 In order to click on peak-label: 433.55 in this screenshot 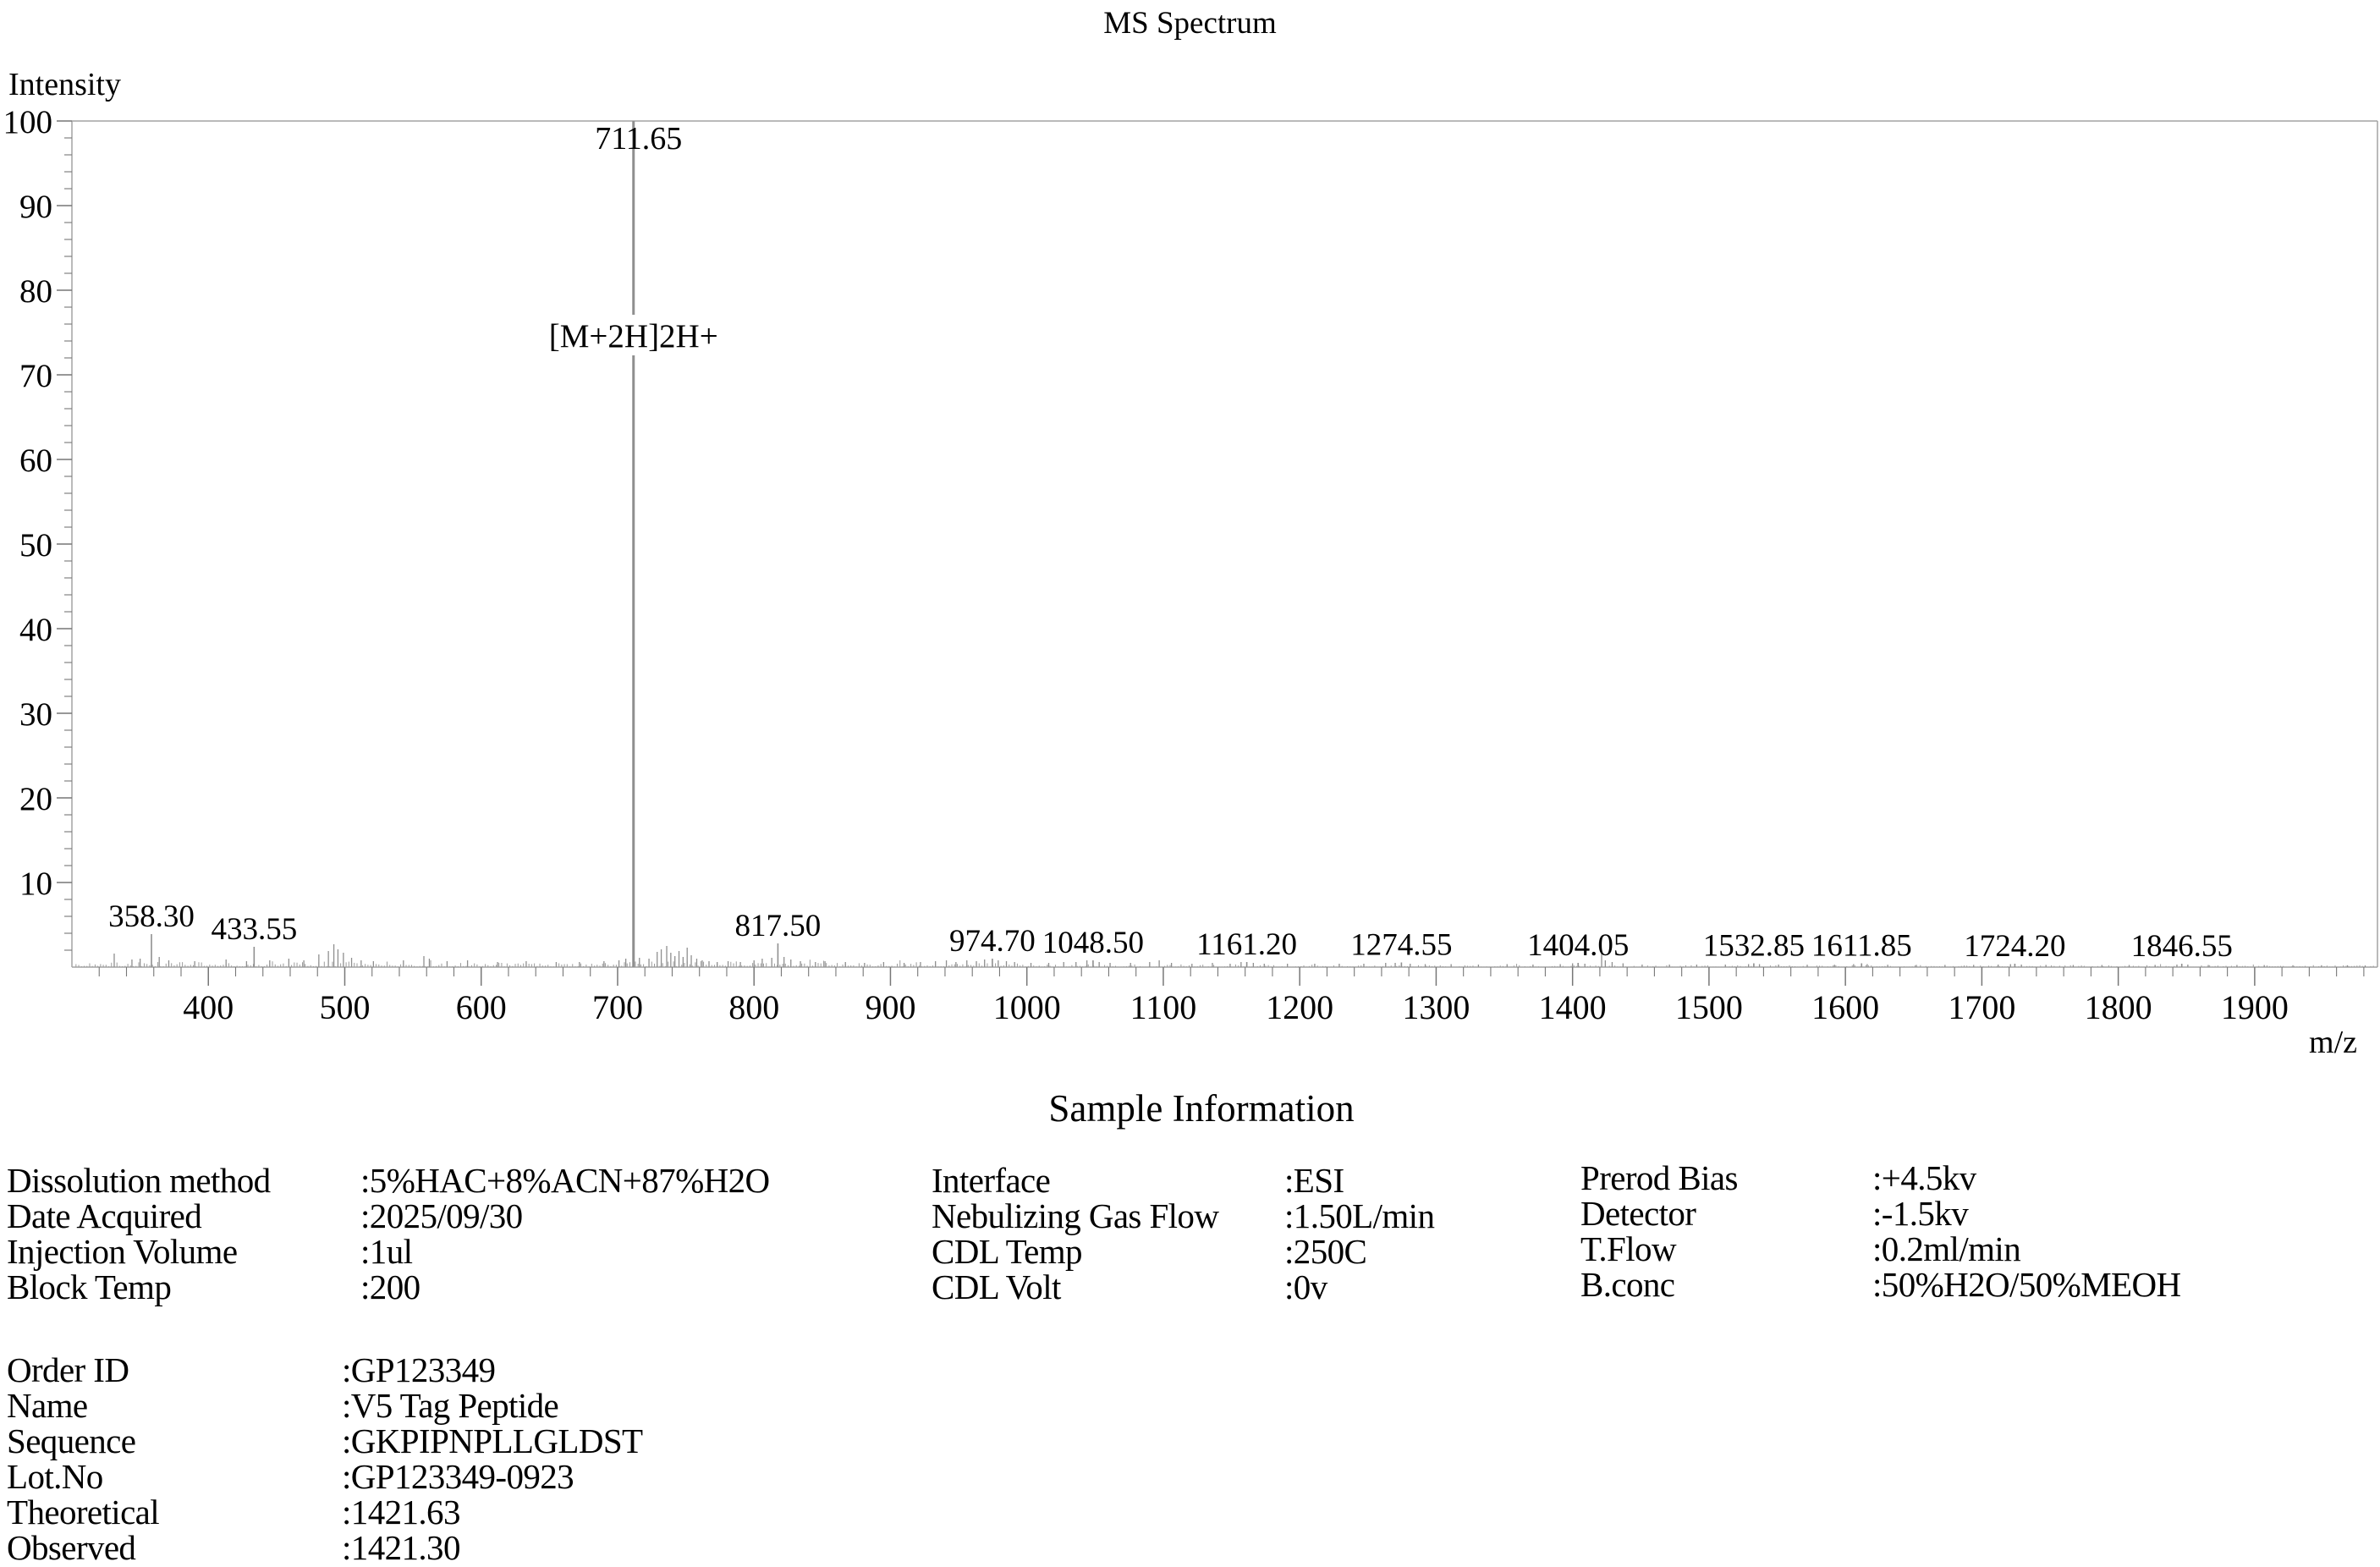, I will do `click(254, 929)`.